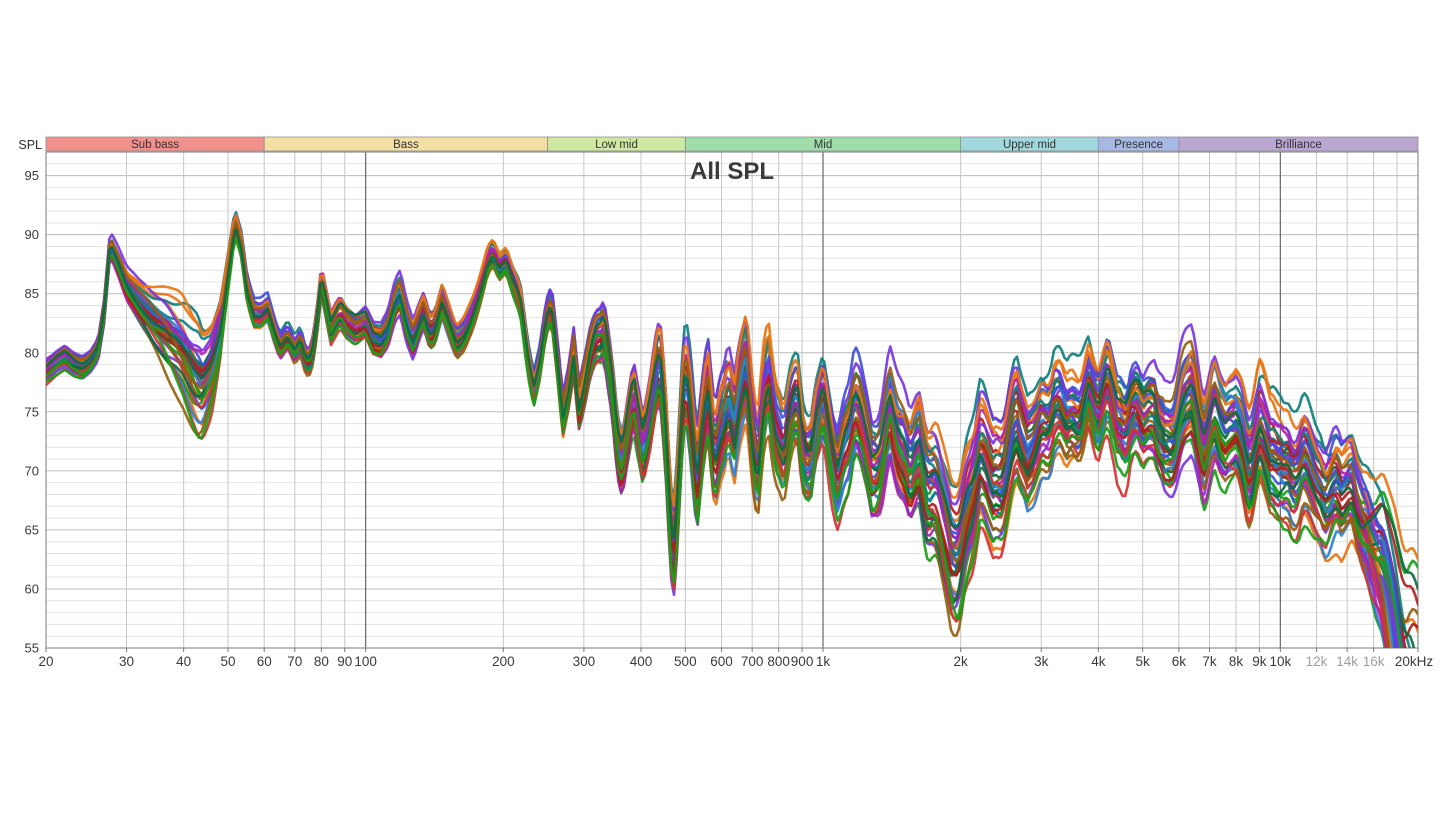 This screenshot has height=815, width=1440. What do you see at coordinates (1374, 661) in the screenshot?
I see `x-axis-tick-label: 16k` at bounding box center [1374, 661].